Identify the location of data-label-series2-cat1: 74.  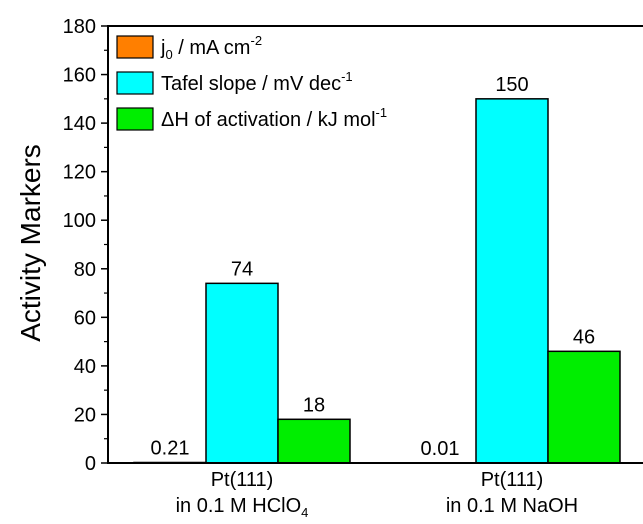
(242, 269).